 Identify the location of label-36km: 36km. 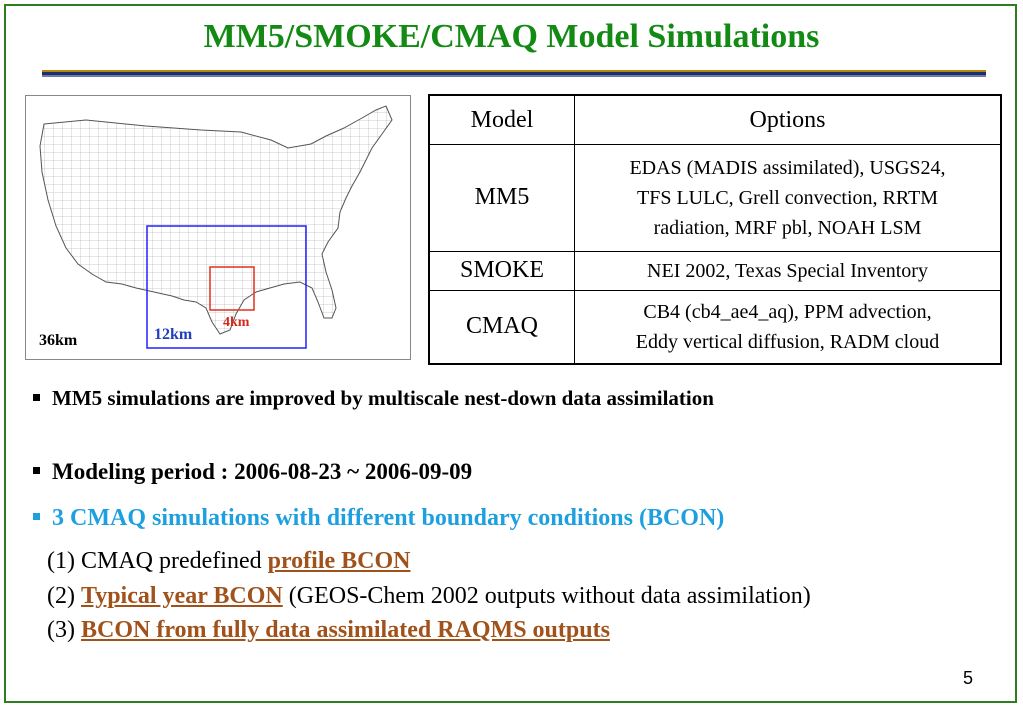
(58, 340).